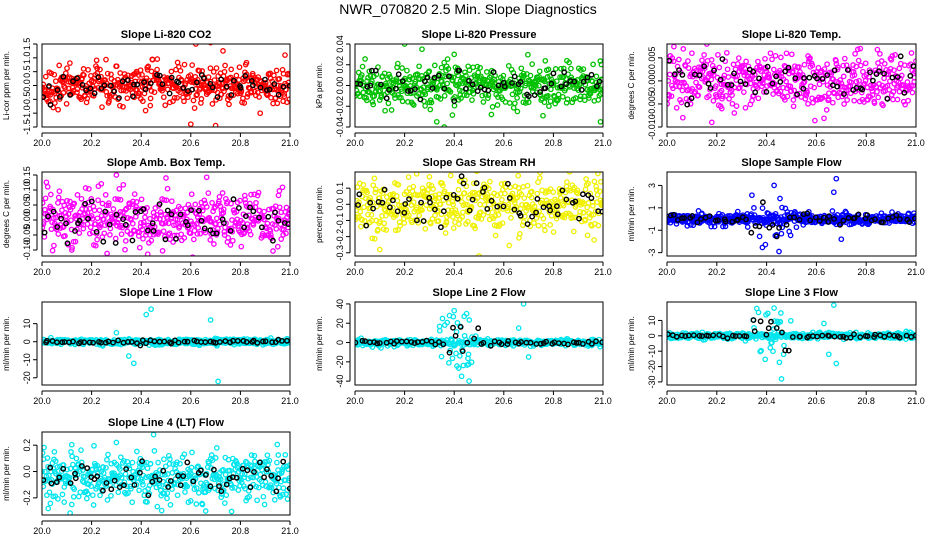 Image resolution: width=936 pixels, height=540 pixels. I want to click on y-axis-label: ml/min per min., so click(6, 343).